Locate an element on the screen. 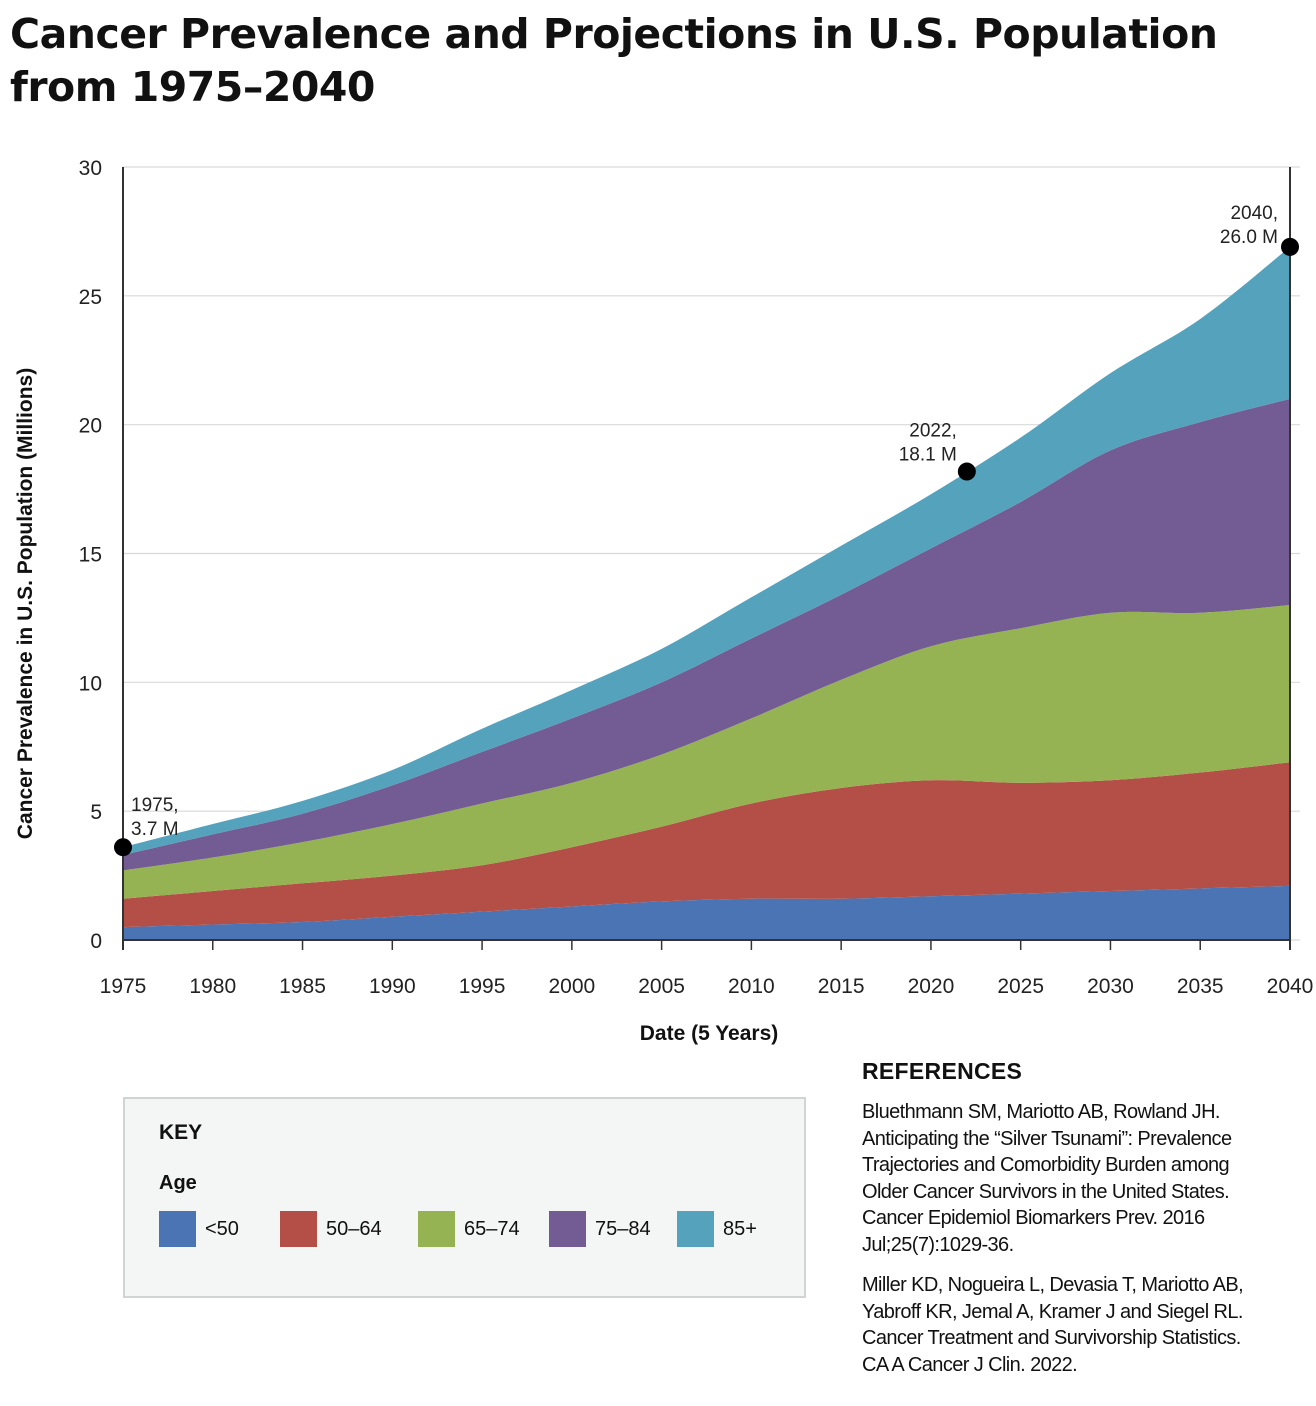  key-subtitle: Age is located at coordinates (178, 1183).